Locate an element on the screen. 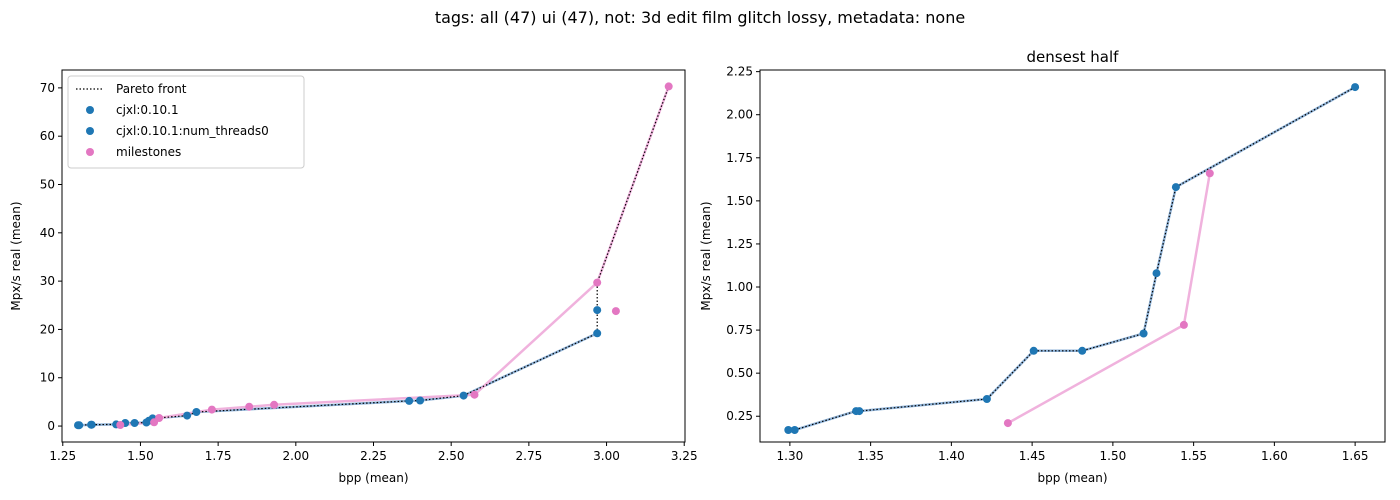 This screenshot has width=1400, height=500. series-line-cjxl is located at coordinates (337, 379).